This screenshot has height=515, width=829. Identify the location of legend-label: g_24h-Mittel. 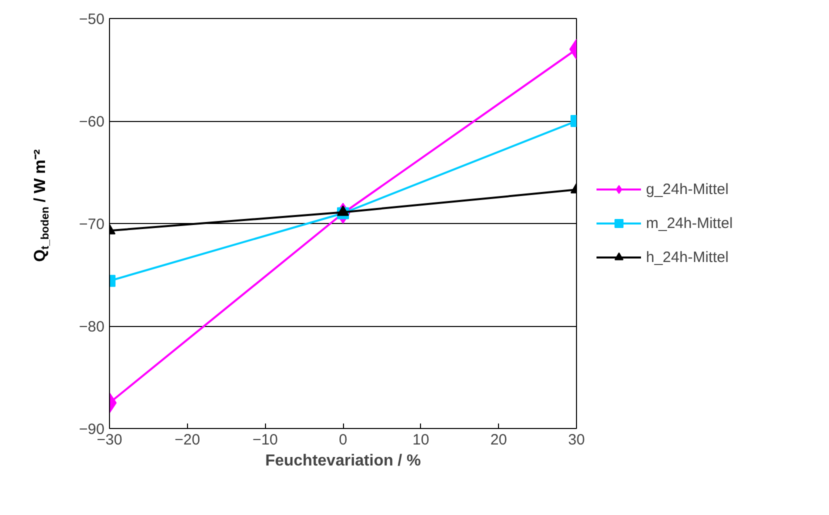
(687, 189).